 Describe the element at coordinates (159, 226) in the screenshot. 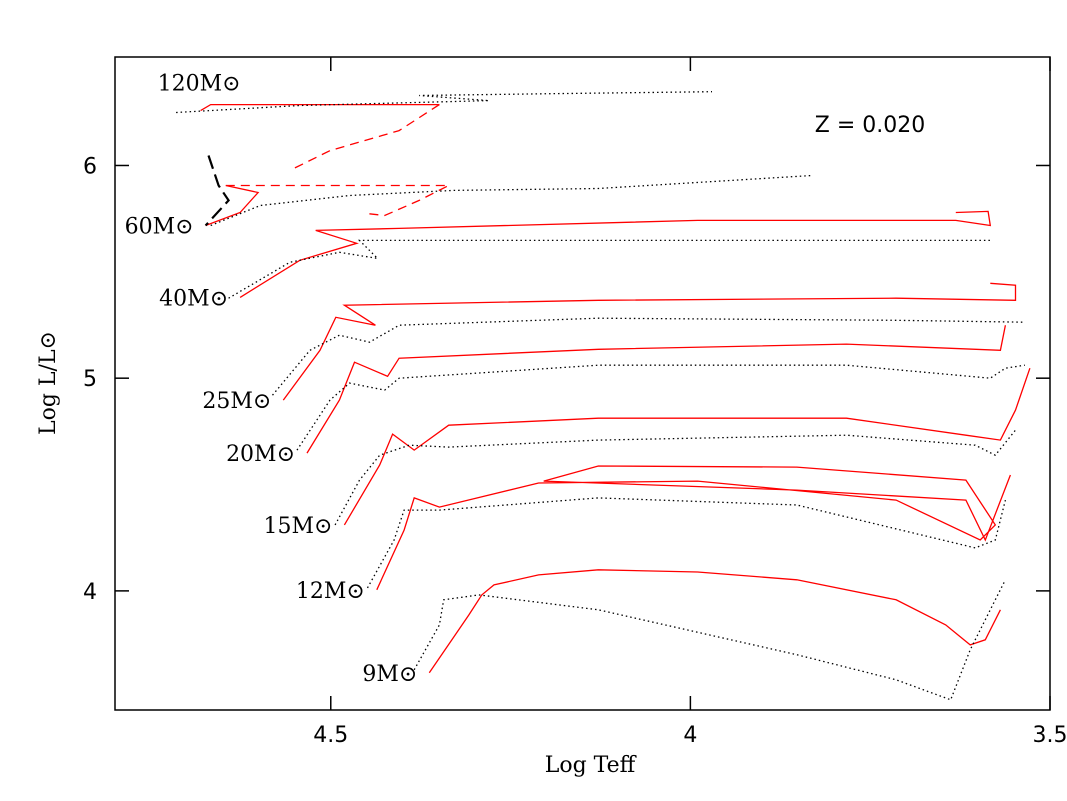

I see `track-label: 60M⊙` at that location.